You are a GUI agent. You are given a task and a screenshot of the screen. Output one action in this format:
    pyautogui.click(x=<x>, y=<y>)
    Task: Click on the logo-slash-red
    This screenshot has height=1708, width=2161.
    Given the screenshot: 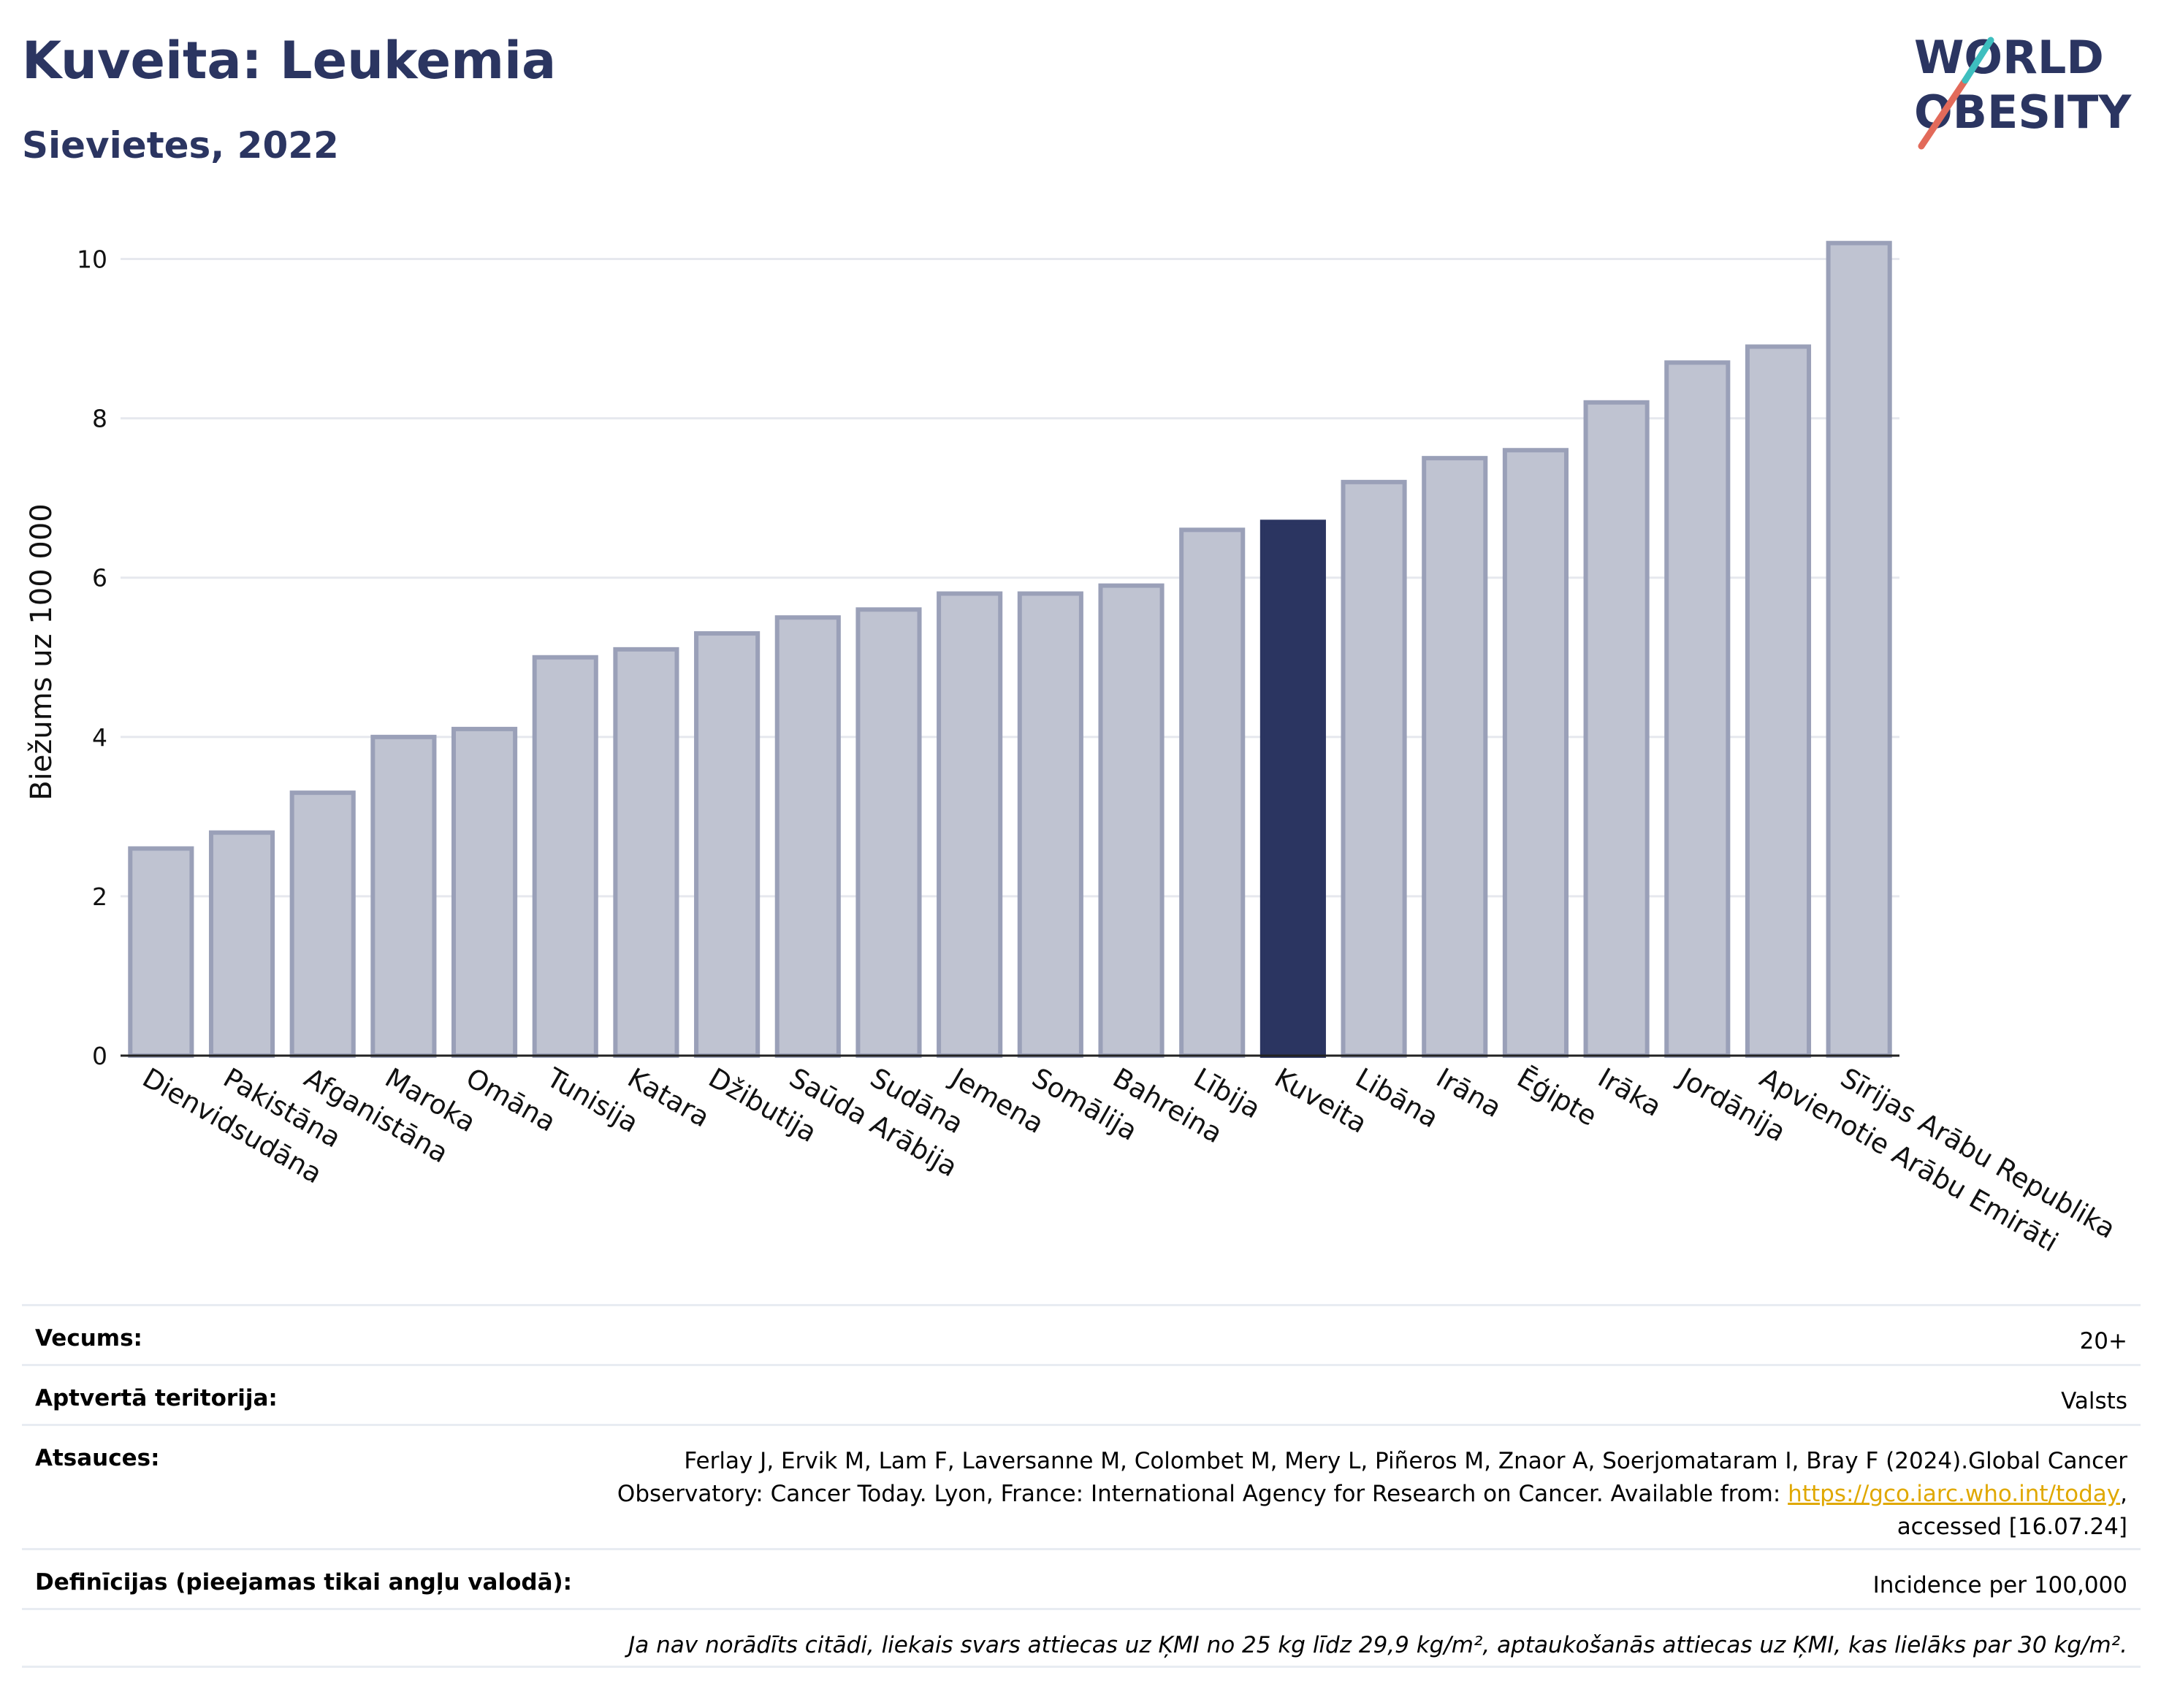 What is the action you would take?
    pyautogui.click(x=1943, y=113)
    